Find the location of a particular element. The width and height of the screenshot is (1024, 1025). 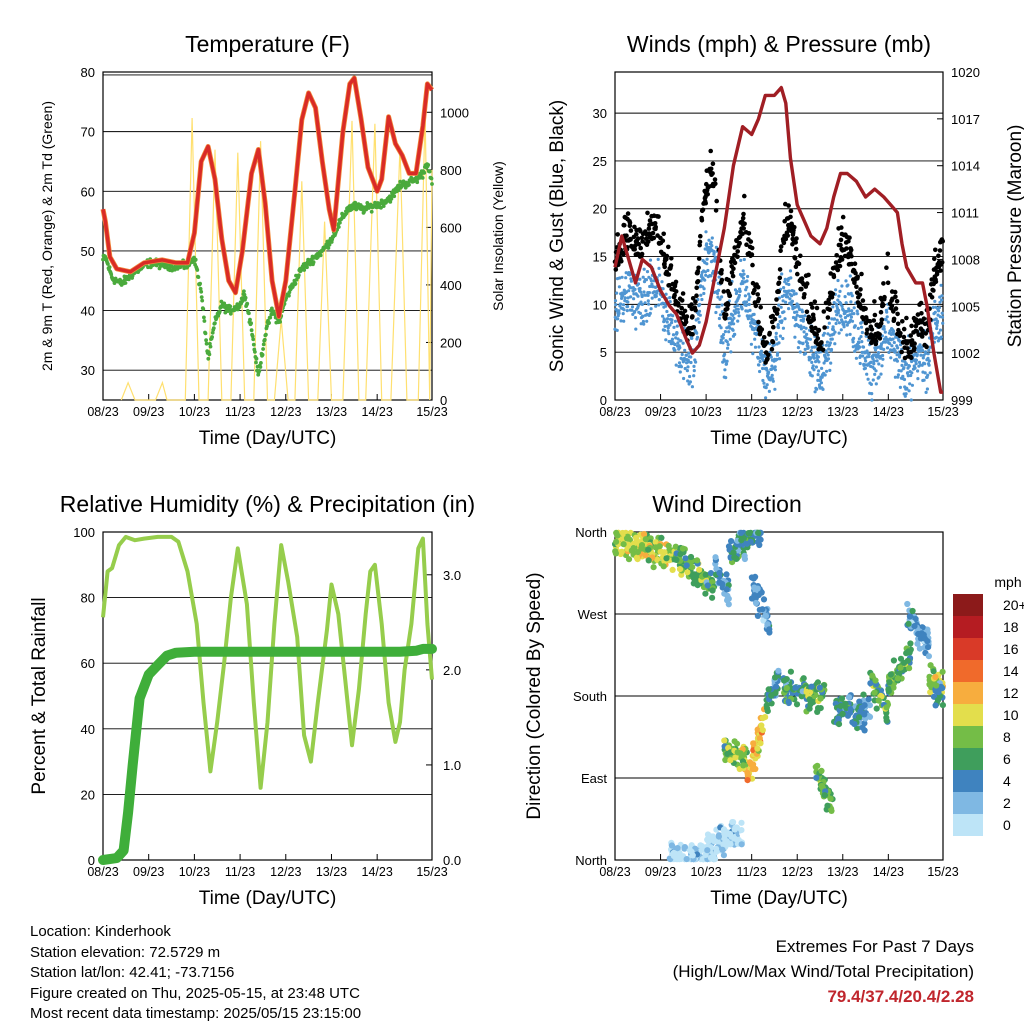

y-axis-label: Sonic Wind & Gust (Blue, Black) is located at coordinates (557, 236).